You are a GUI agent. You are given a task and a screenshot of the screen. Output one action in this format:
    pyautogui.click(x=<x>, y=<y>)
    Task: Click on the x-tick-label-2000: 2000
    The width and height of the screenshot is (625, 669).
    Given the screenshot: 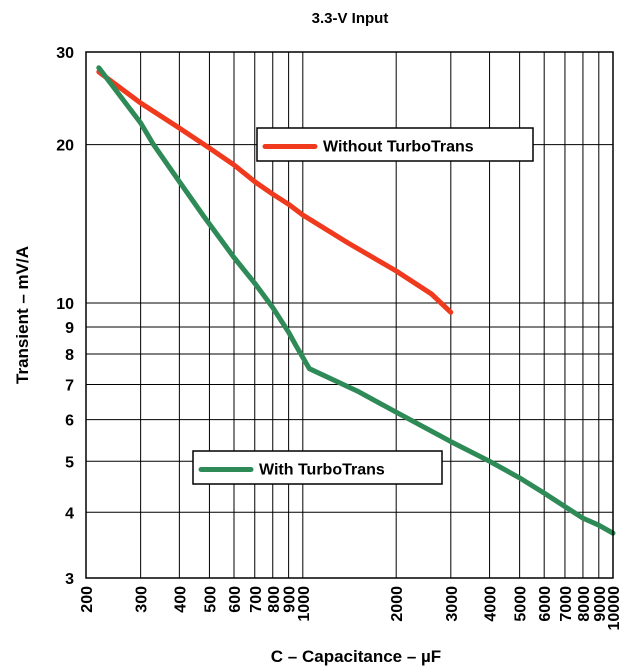 What is the action you would take?
    pyautogui.click(x=397, y=604)
    